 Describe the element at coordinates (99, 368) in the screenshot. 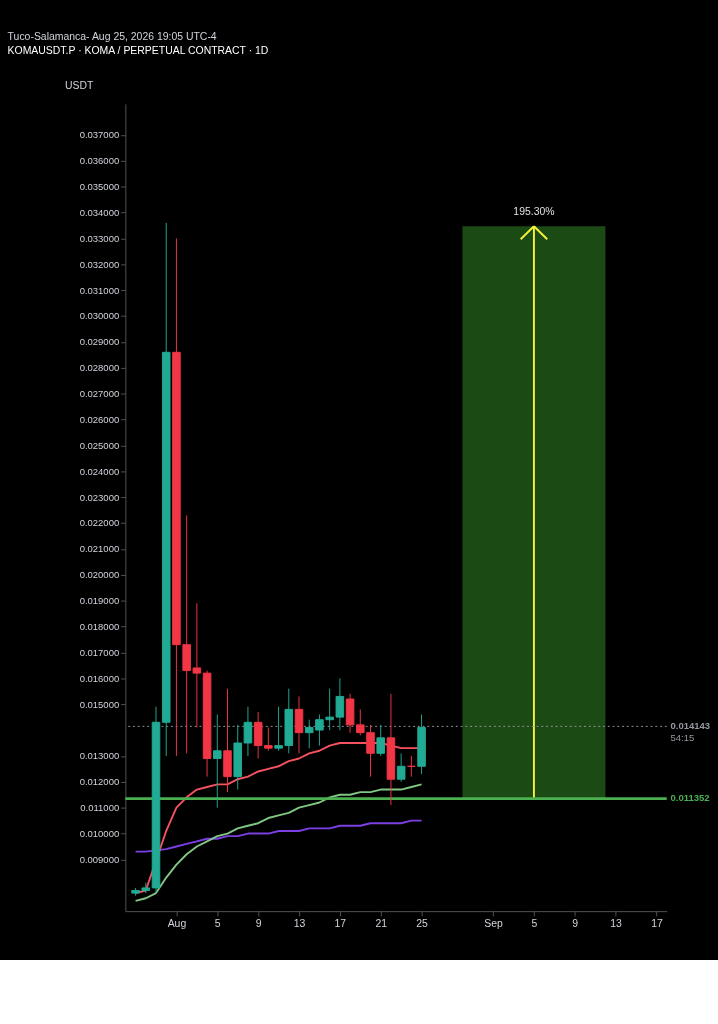

I see `y-tick-label: 0.028000` at that location.